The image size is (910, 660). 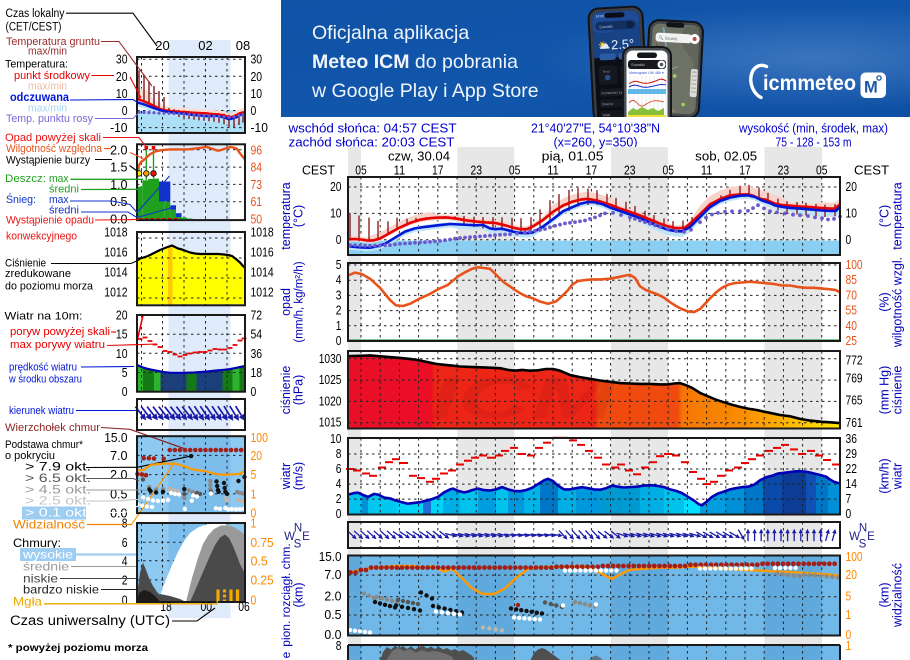 What do you see at coordinates (257, 150) in the screenshot?
I see `svg-text: 96` at bounding box center [257, 150].